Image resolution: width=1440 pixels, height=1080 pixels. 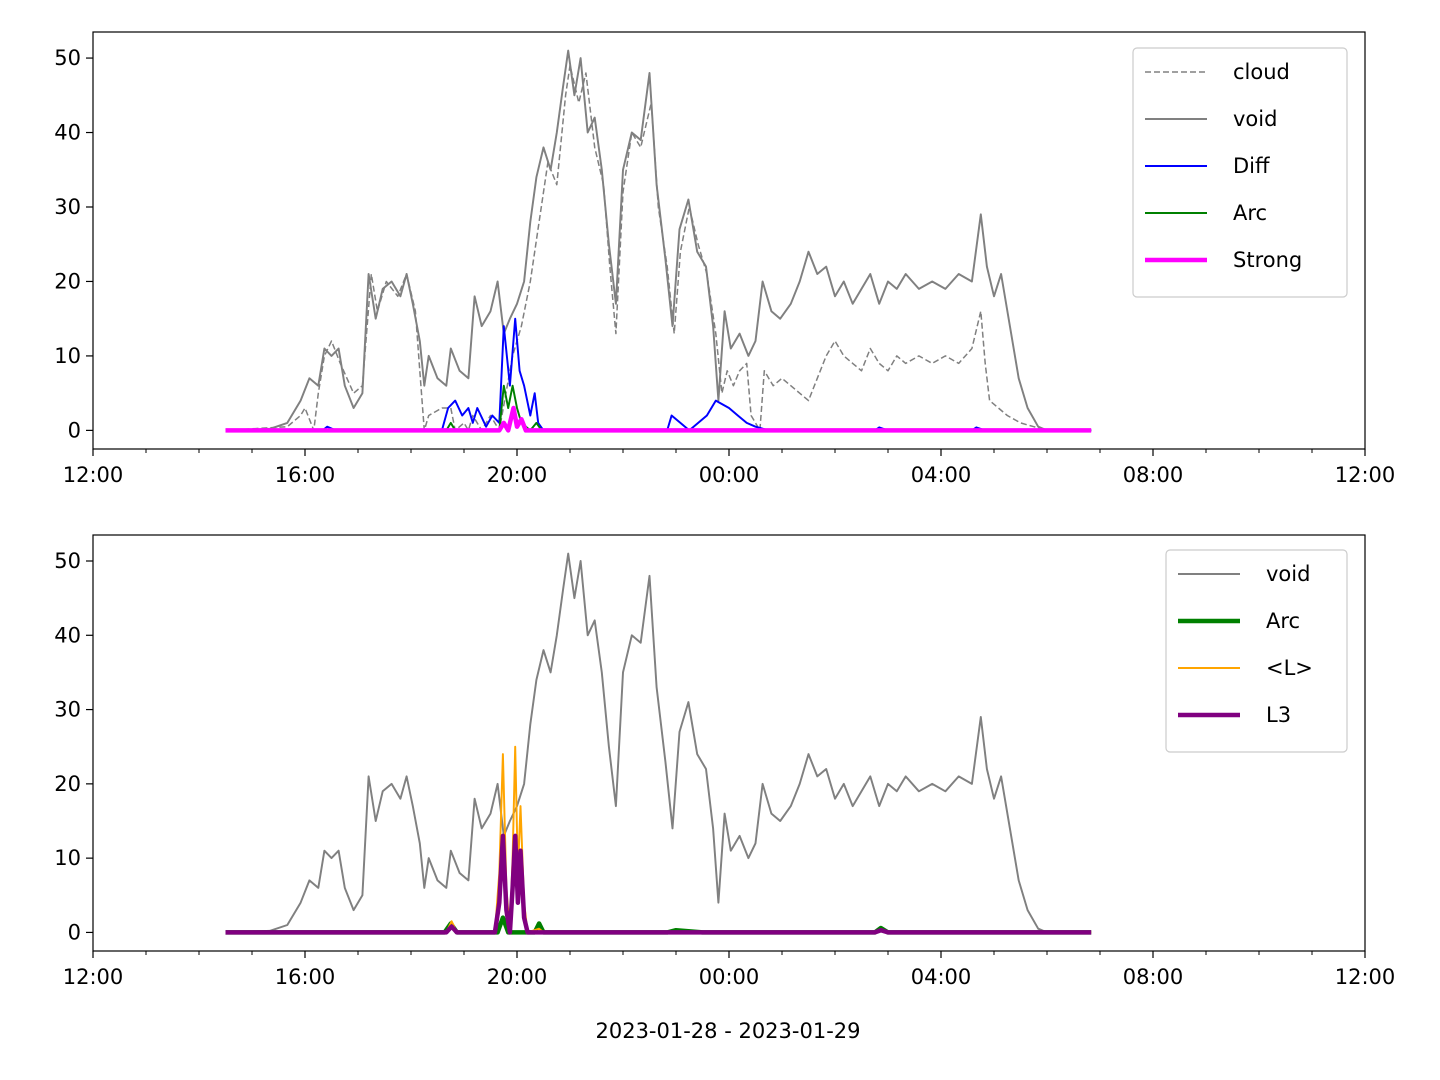 I want to click on top-legend: cloud void Diff Arc Strong, so click(x=1240, y=172).